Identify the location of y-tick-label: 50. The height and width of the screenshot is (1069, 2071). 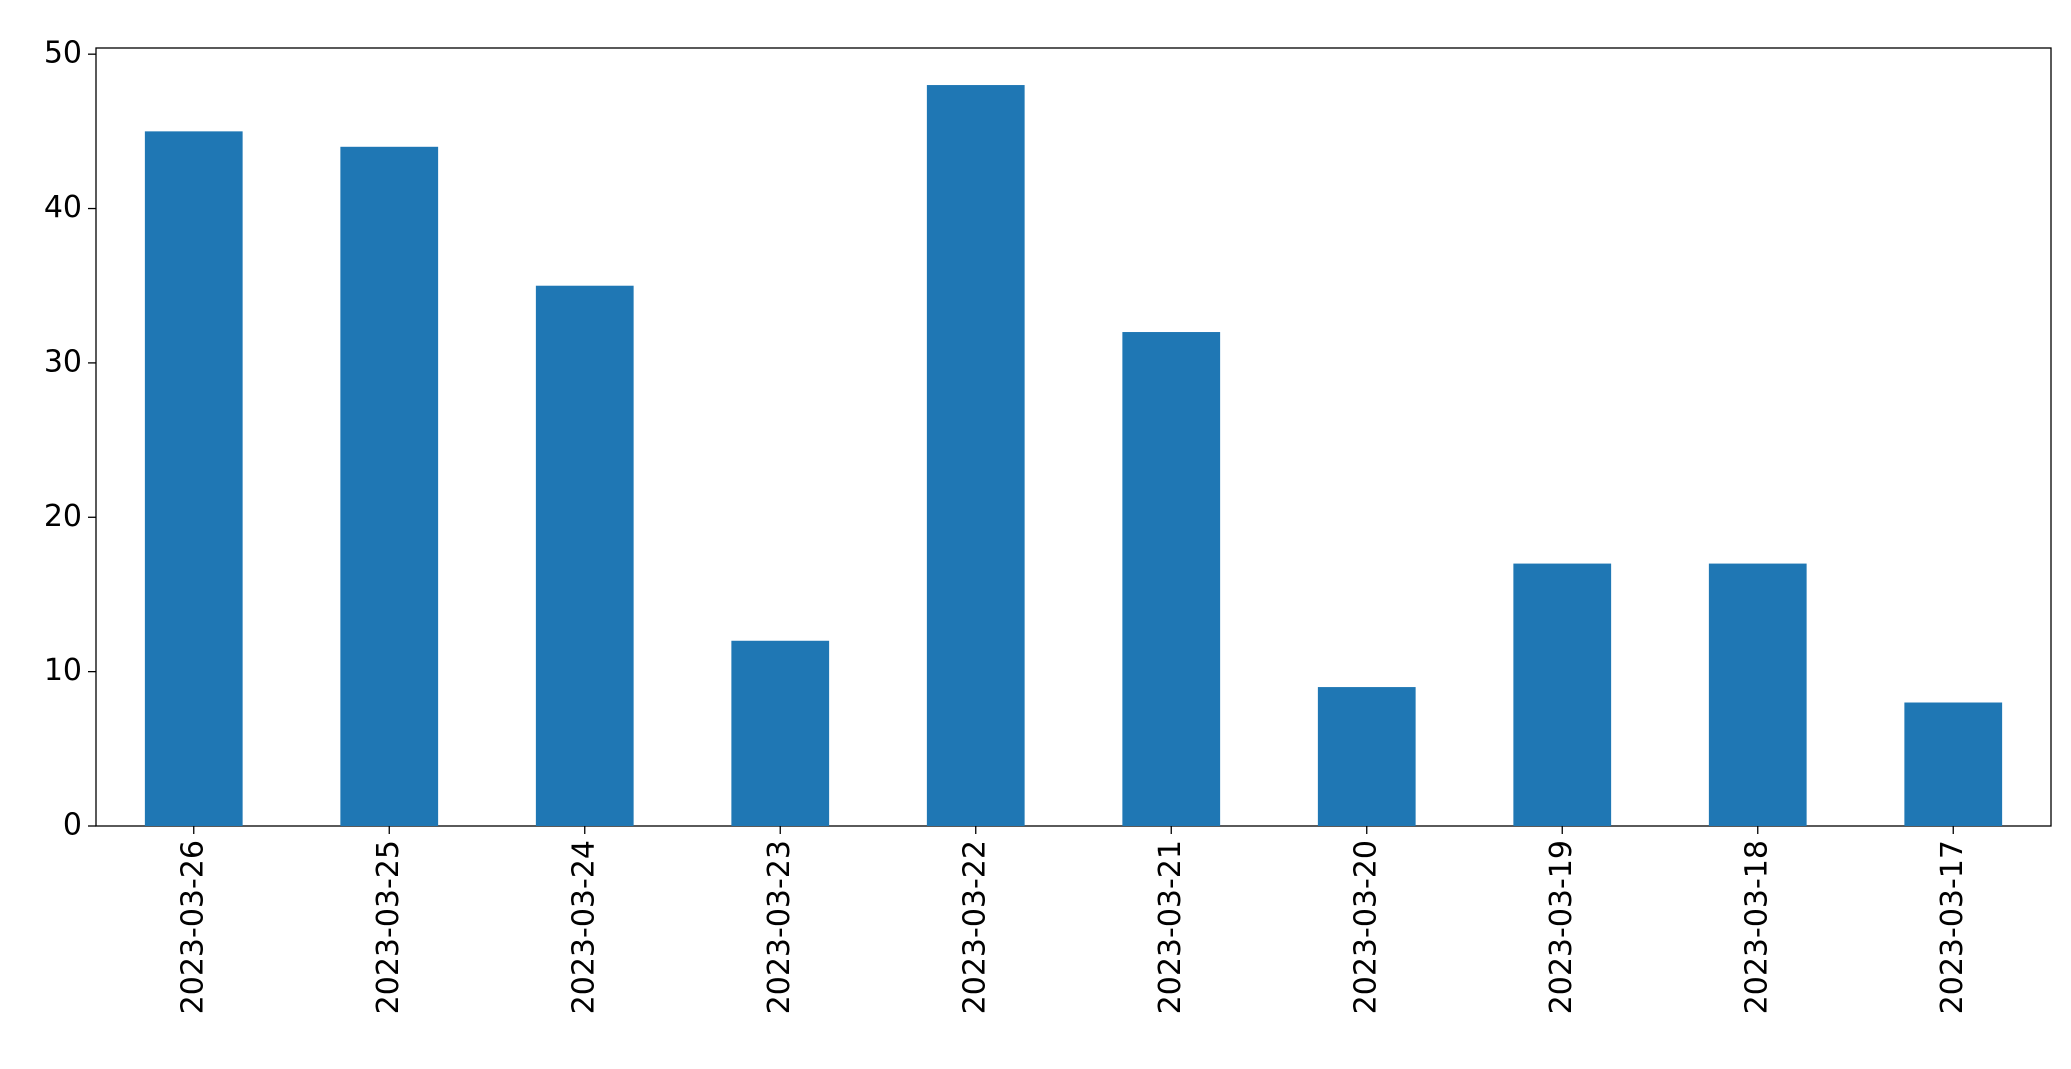
(63, 53).